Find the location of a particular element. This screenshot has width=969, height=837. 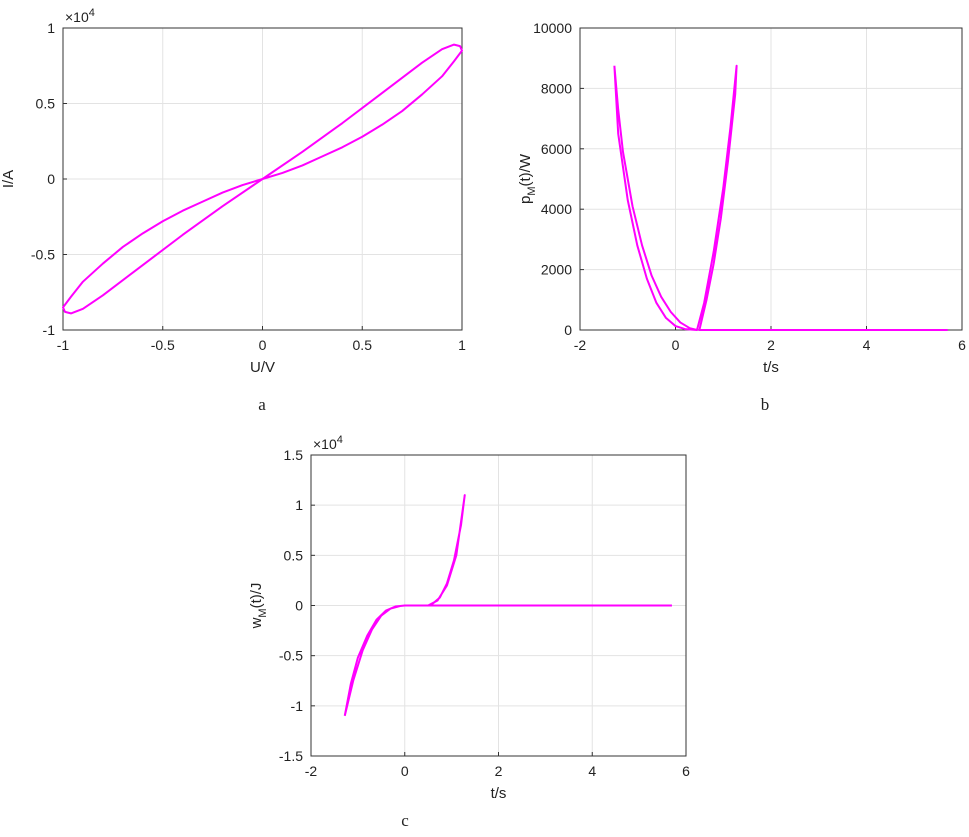

y-axis-label-main: p is located at coordinates (525, 200).